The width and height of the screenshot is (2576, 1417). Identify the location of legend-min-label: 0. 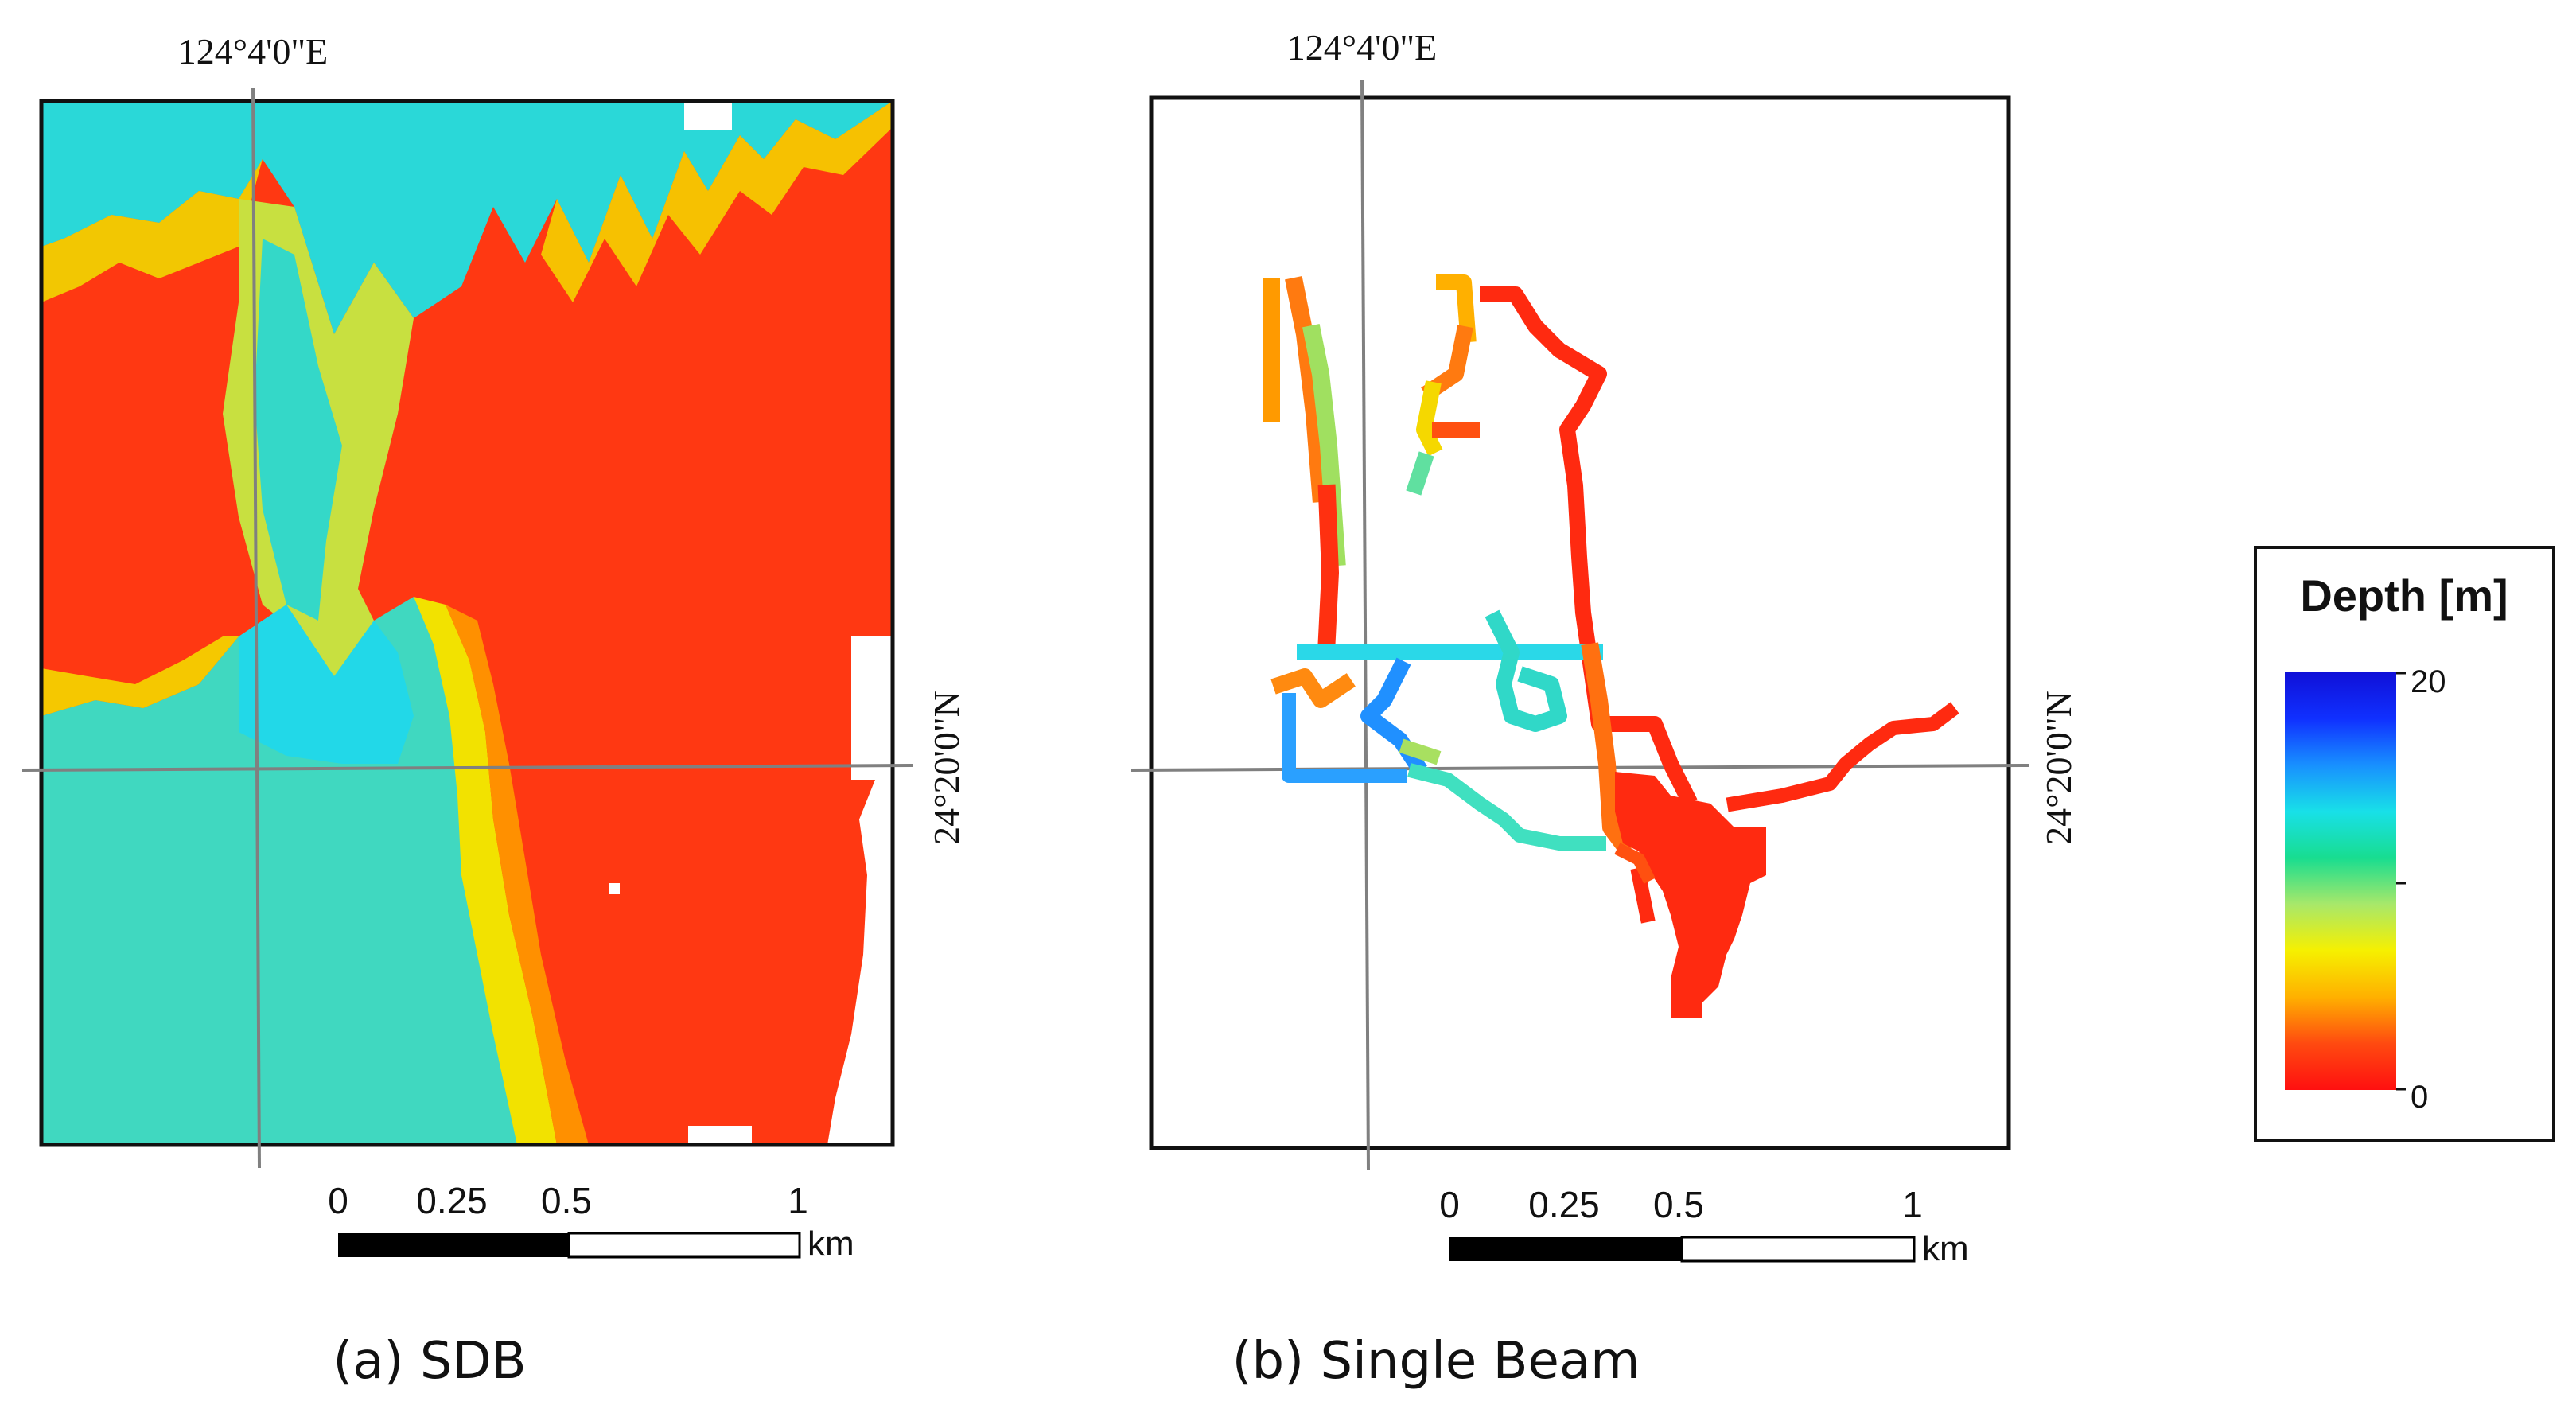
(2420, 1097).